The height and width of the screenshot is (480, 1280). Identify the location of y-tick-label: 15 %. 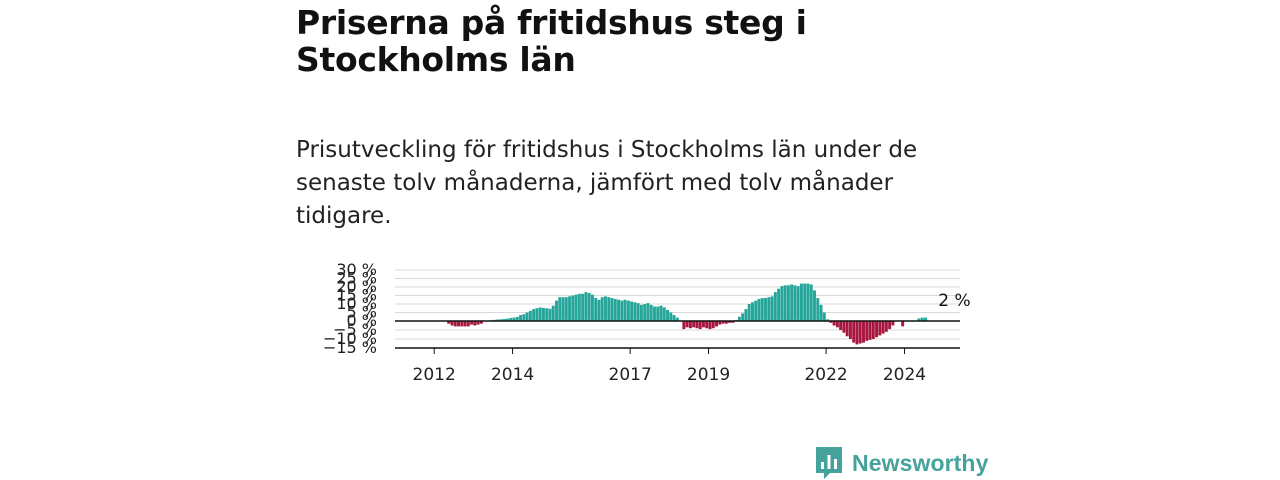
(356, 295).